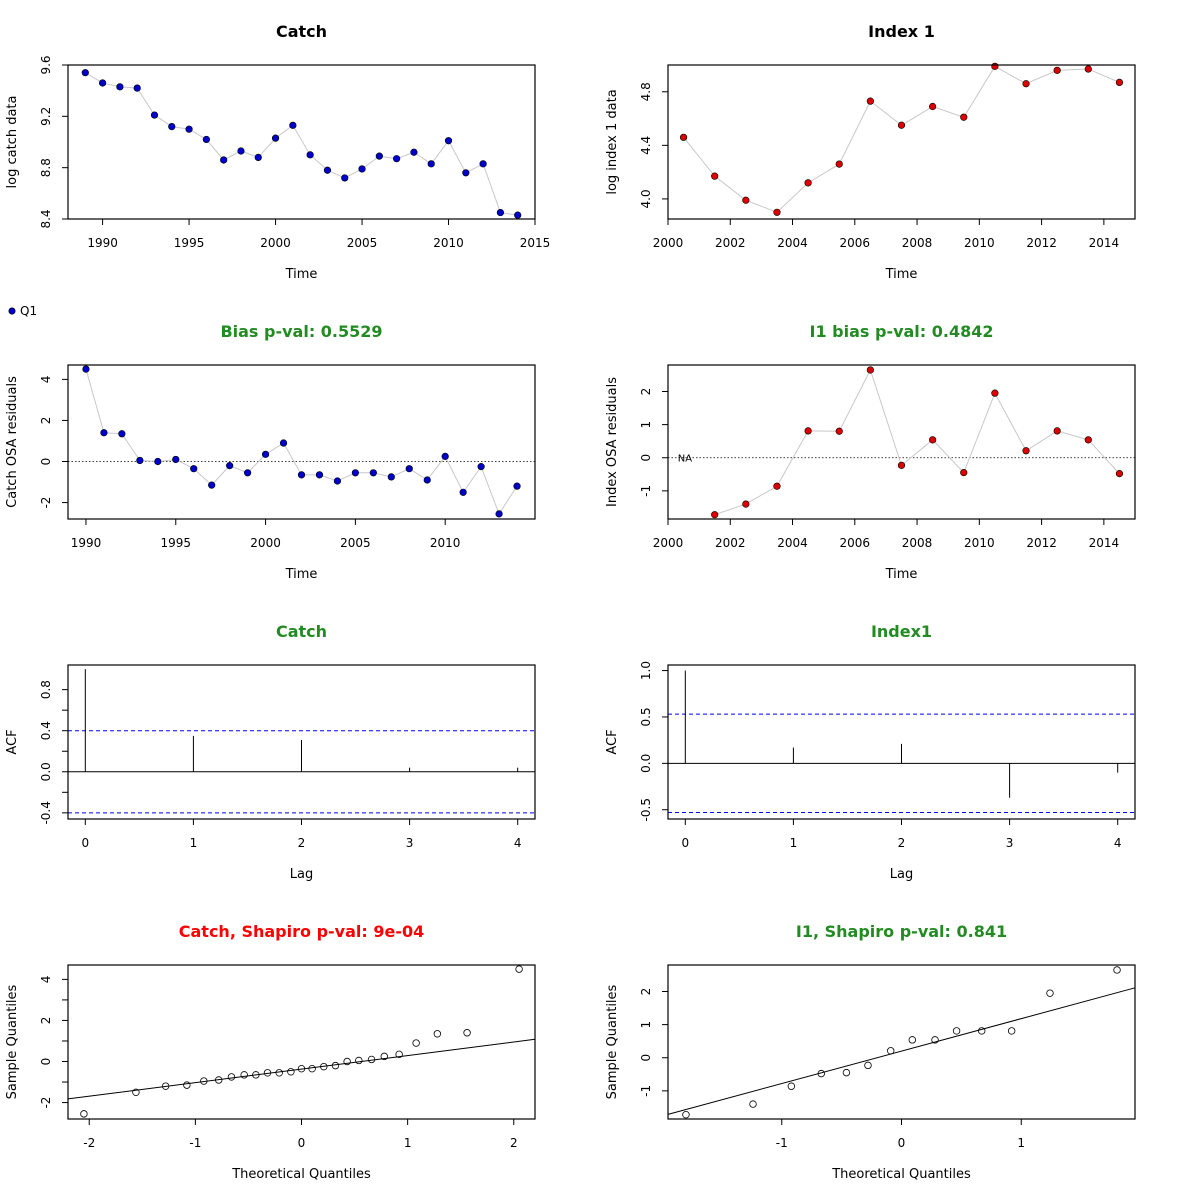 The height and width of the screenshot is (1200, 1200). I want to click on x-tick-label: 1995, so click(175, 543).